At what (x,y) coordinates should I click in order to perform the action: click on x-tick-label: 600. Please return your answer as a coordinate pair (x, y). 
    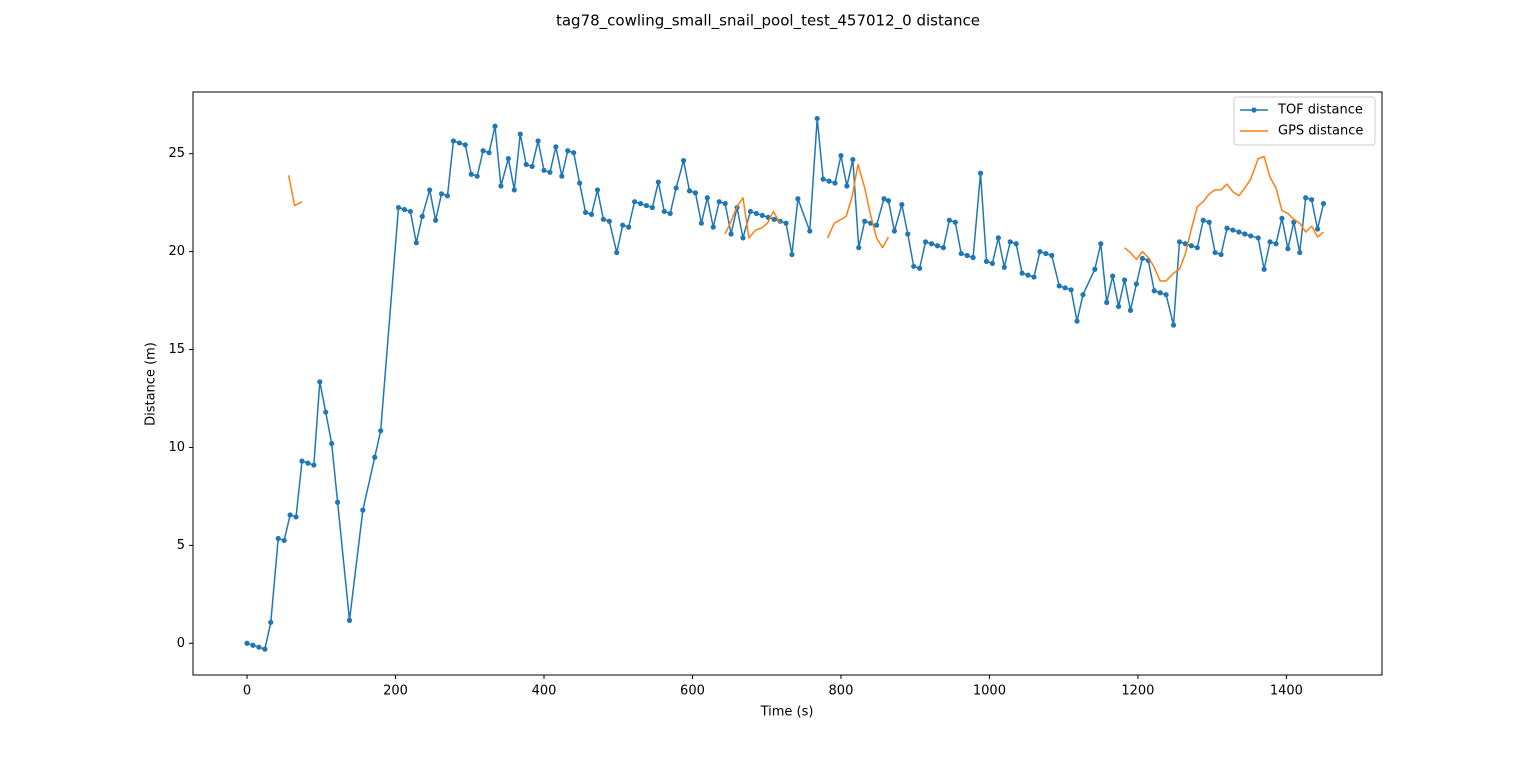
    Looking at the image, I should click on (692, 691).